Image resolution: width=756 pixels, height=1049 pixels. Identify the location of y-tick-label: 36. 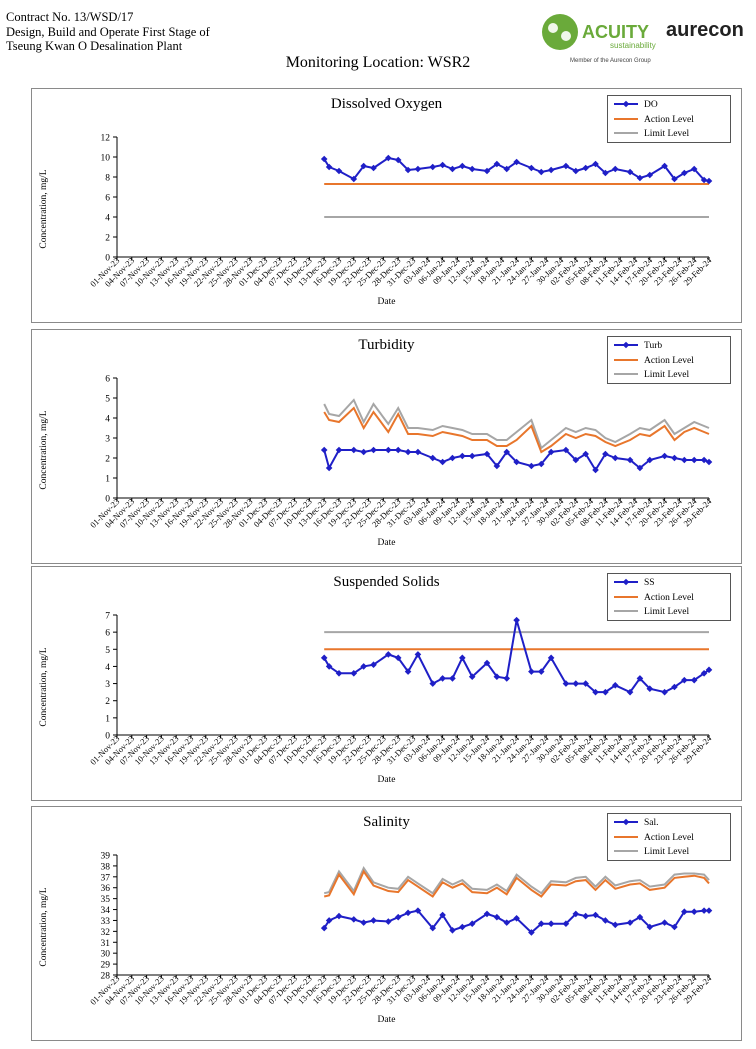
(106, 889).